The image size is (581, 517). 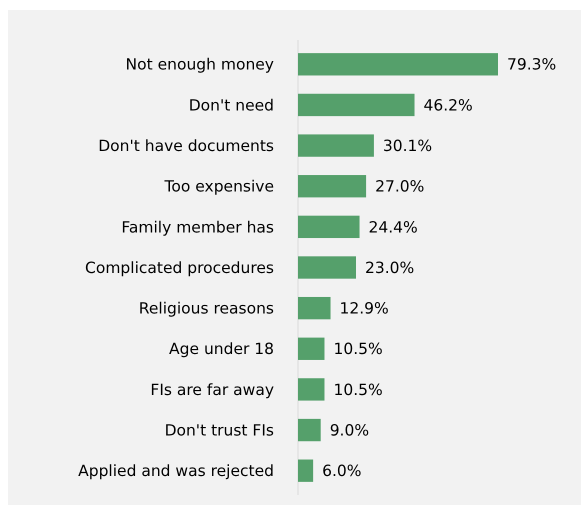 What do you see at coordinates (342, 471) in the screenshot?
I see `data-label: 6.0%` at bounding box center [342, 471].